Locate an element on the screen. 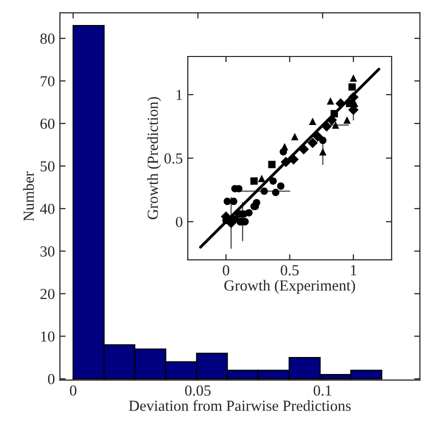 The height and width of the screenshot is (428, 422). y-tick-label: 40 is located at coordinates (47, 209).